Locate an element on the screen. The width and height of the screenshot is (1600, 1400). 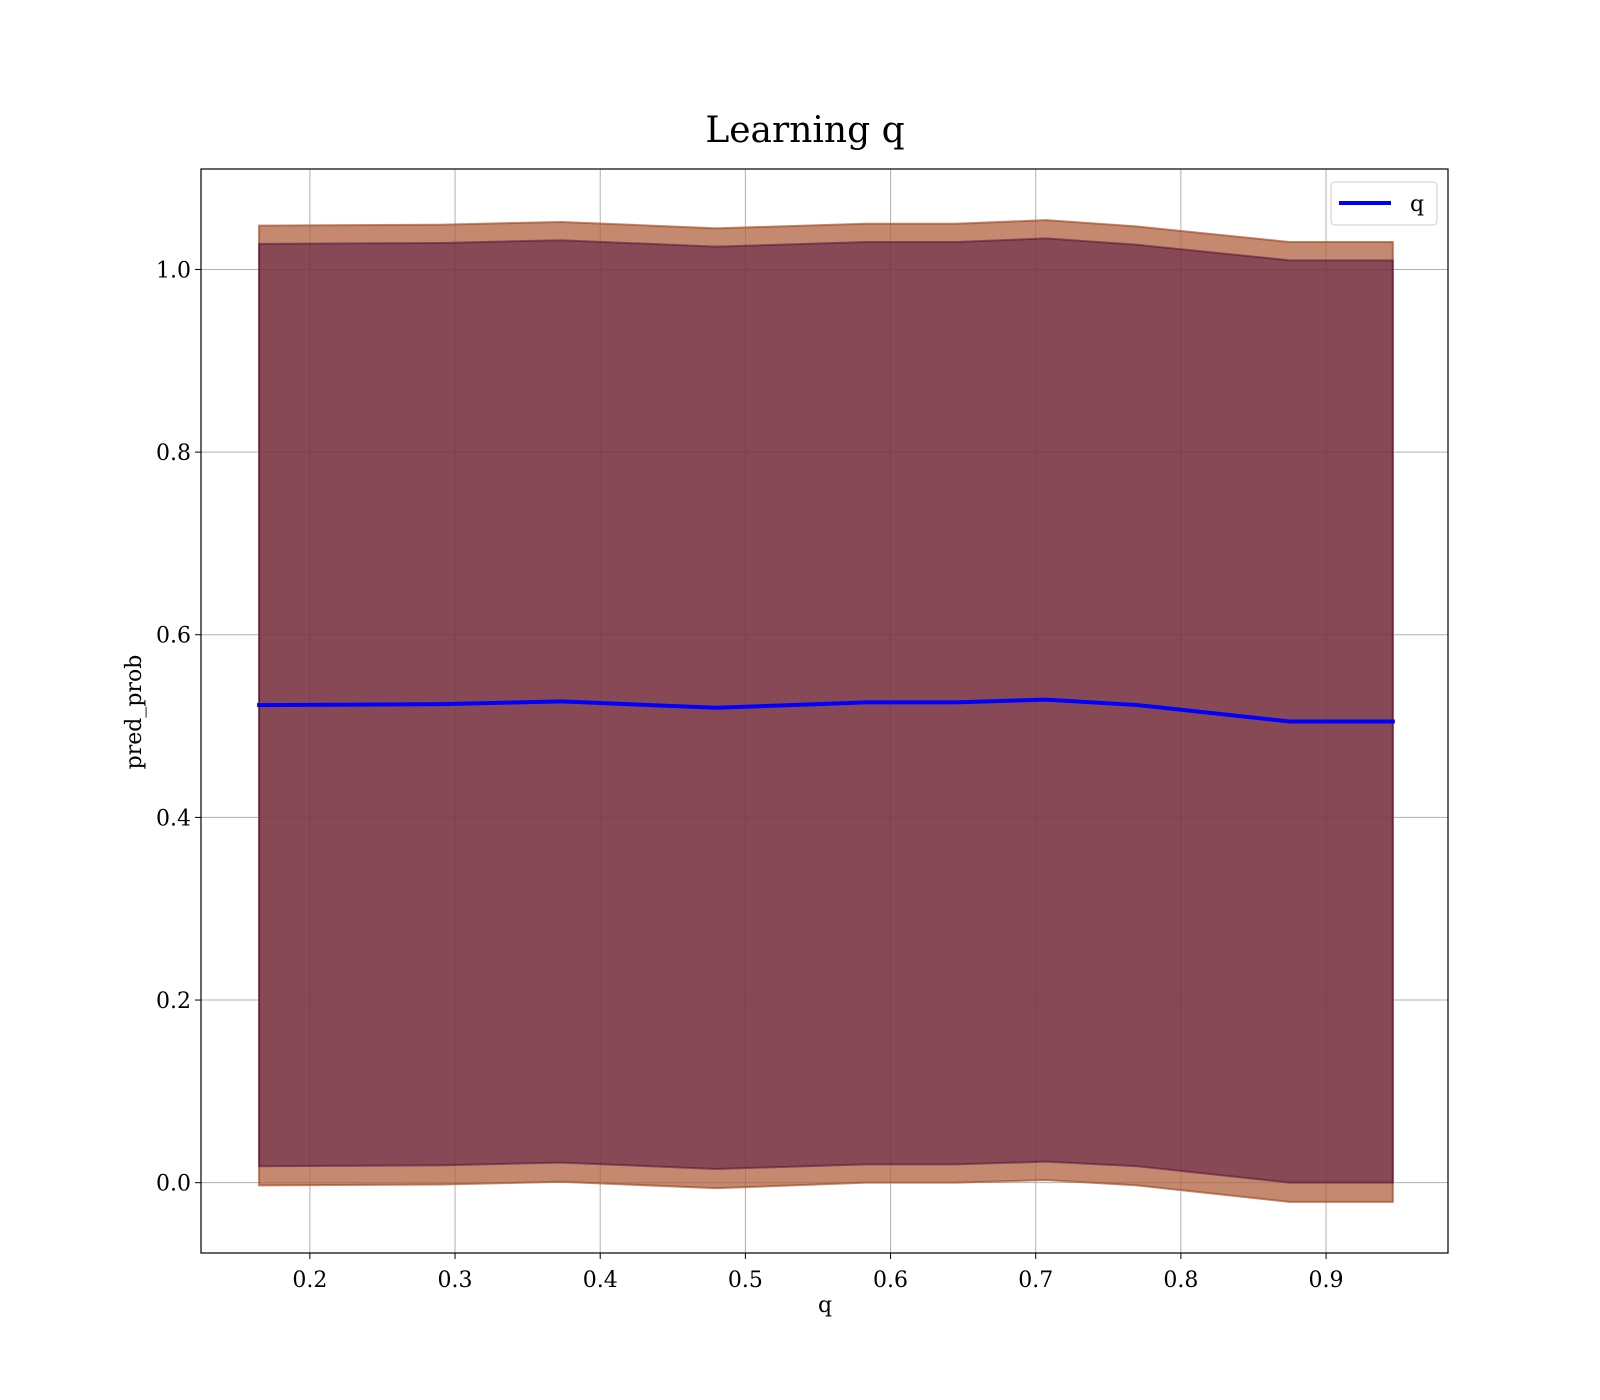
x-tick-label: 0.9 is located at coordinates (1326, 1280).